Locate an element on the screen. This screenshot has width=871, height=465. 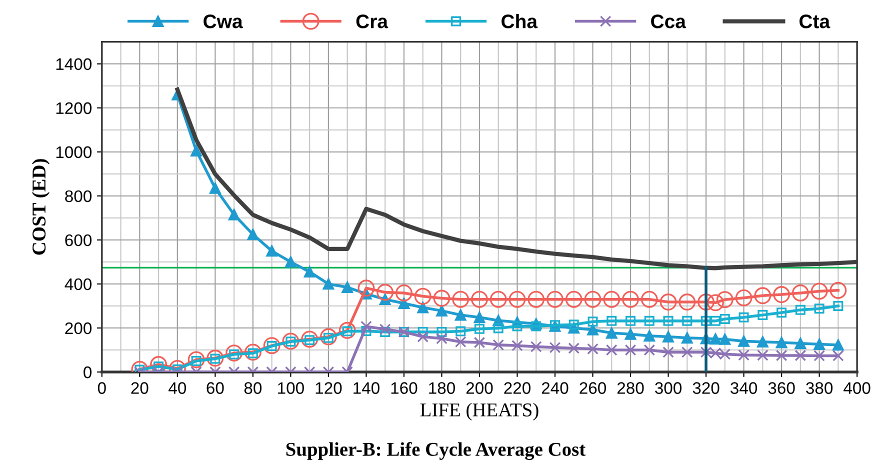
x-tick-label: 300 is located at coordinates (668, 388).